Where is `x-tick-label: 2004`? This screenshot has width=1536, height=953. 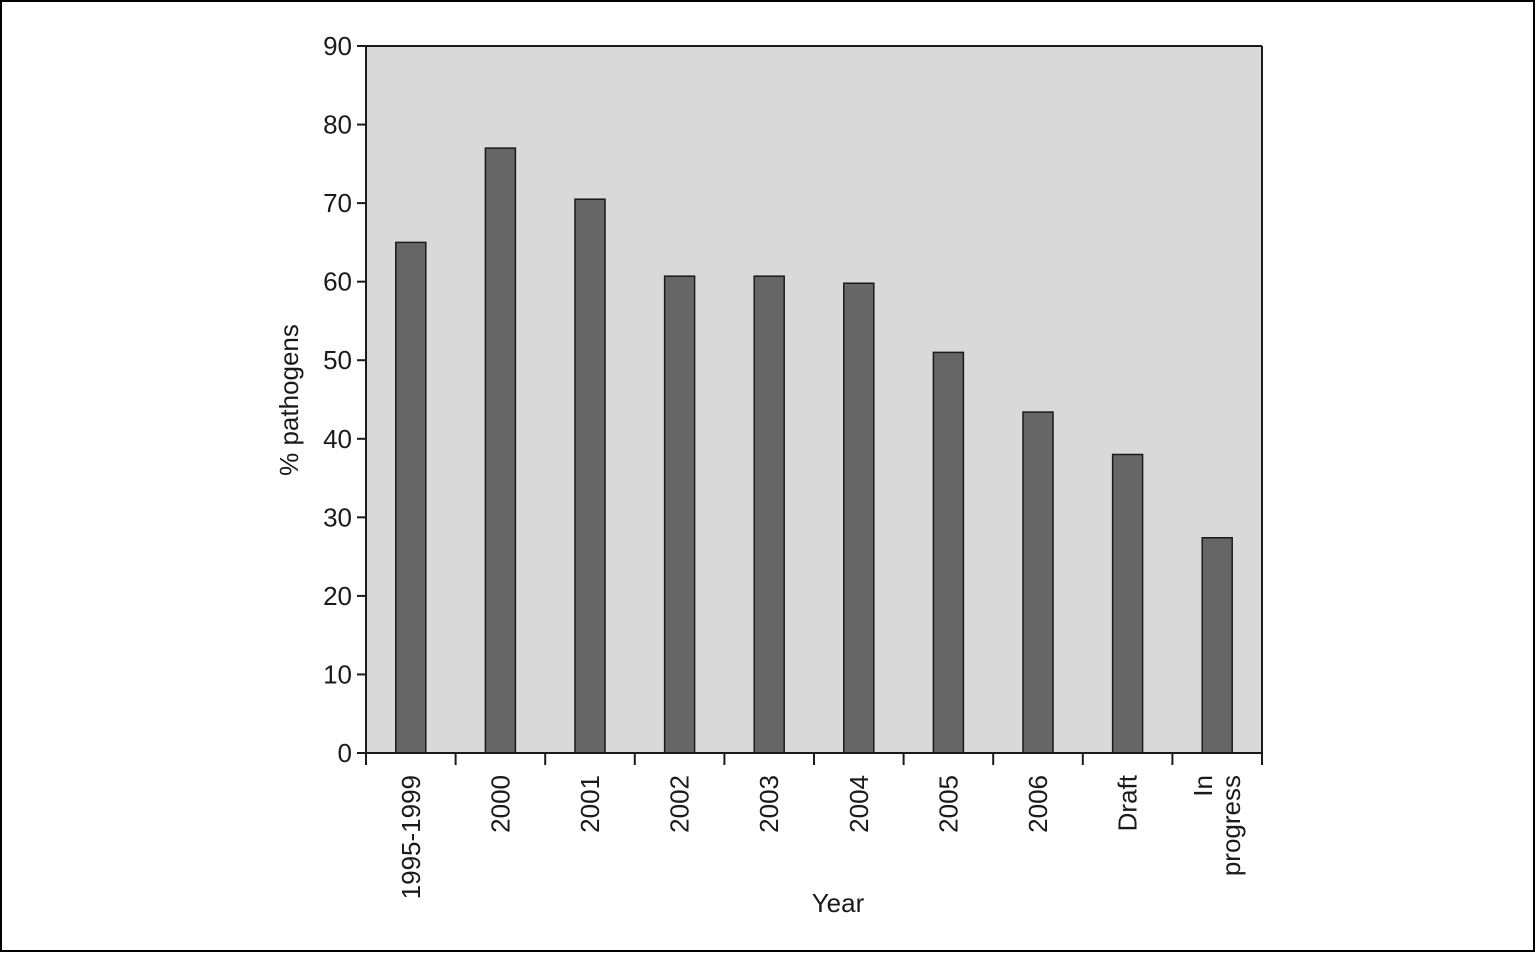 x-tick-label: 2004 is located at coordinates (859, 804).